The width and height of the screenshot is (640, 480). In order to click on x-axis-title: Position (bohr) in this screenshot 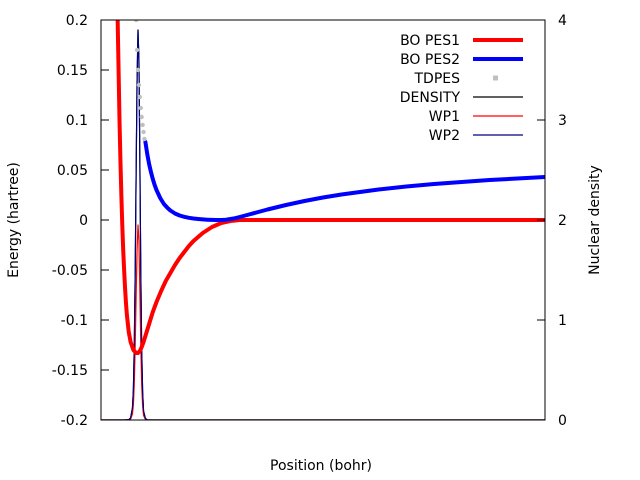, I will do `click(321, 466)`.